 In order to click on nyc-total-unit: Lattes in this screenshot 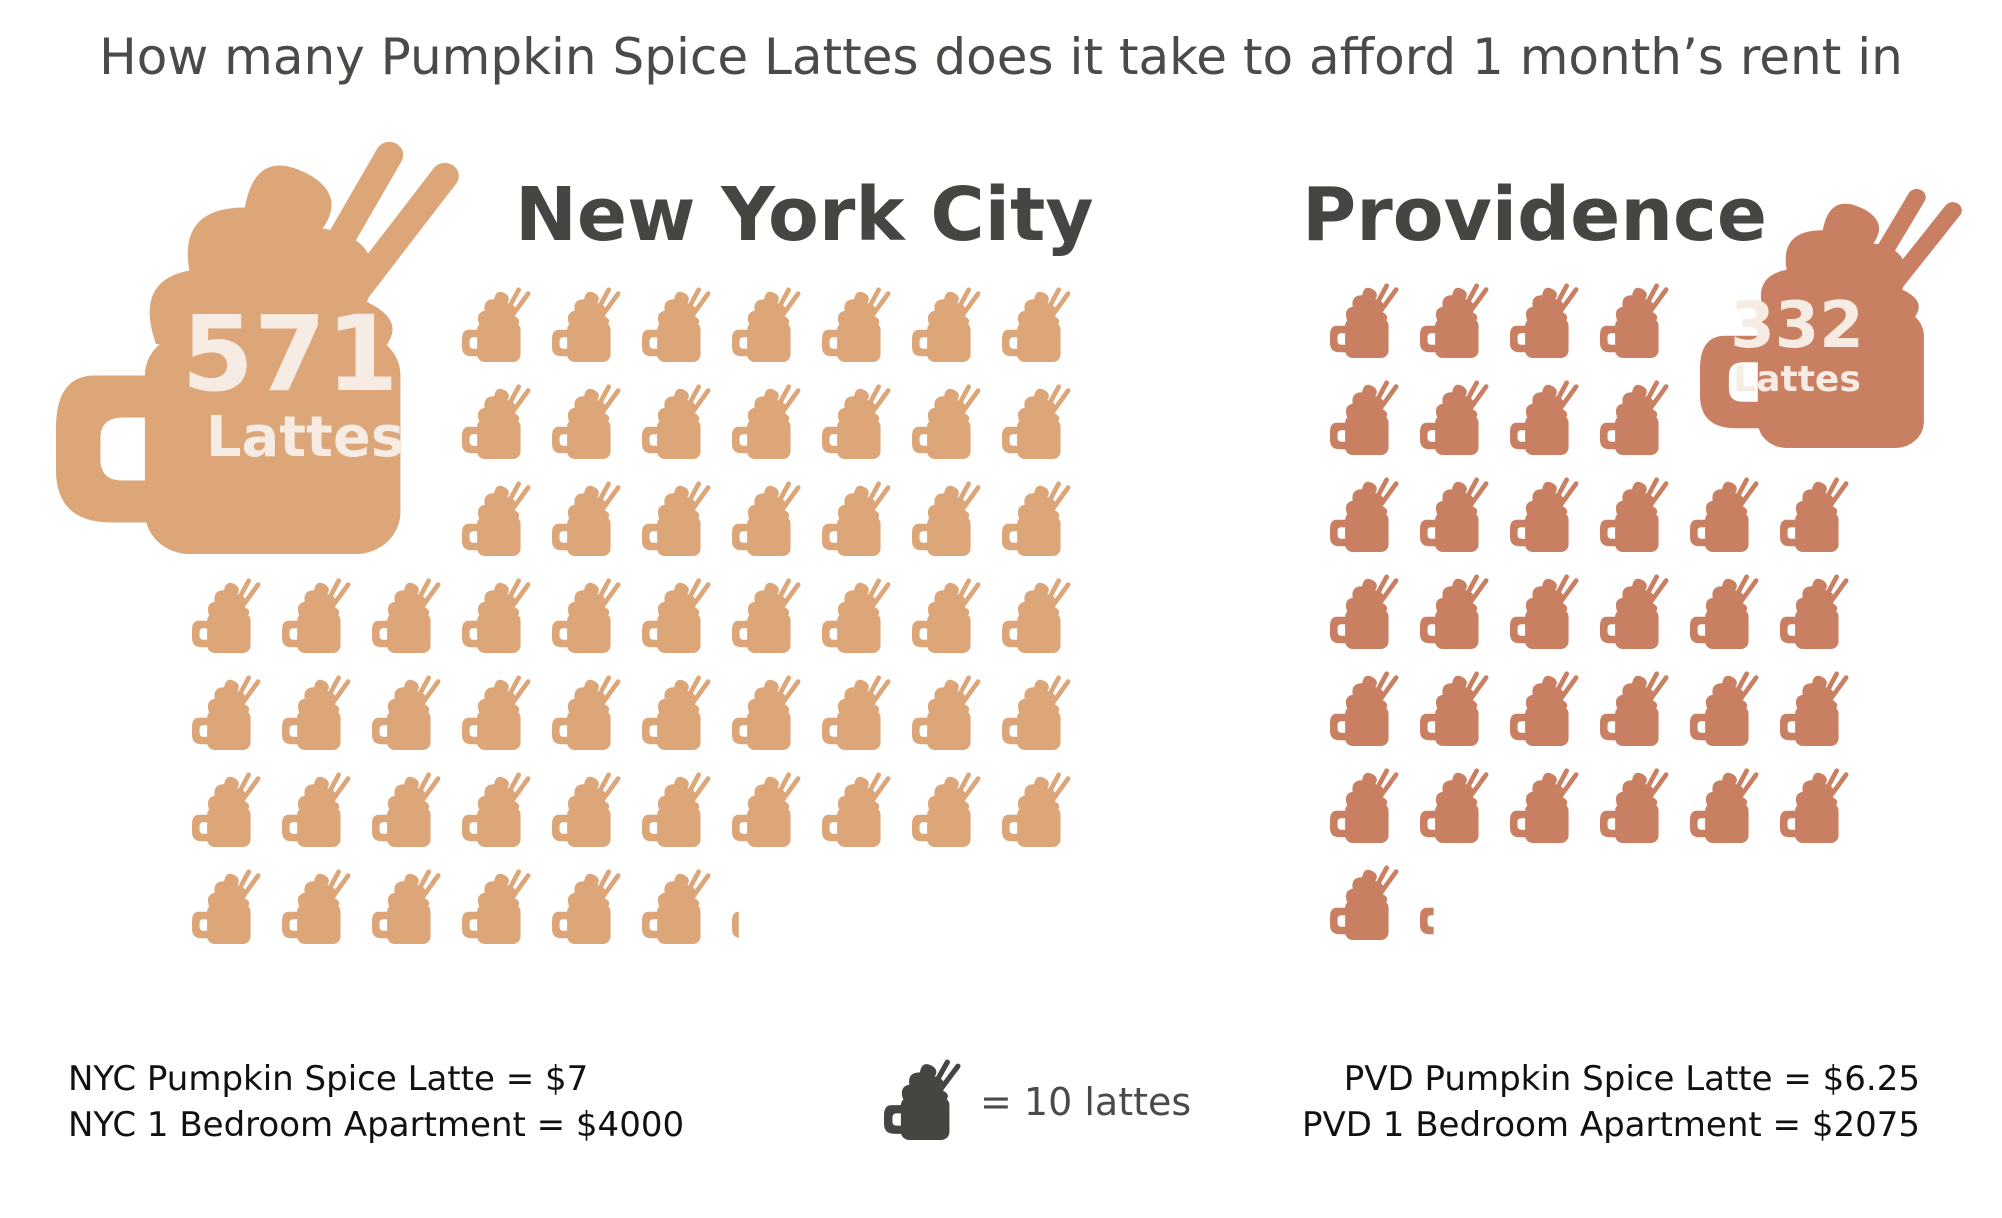, I will do `click(305, 437)`.